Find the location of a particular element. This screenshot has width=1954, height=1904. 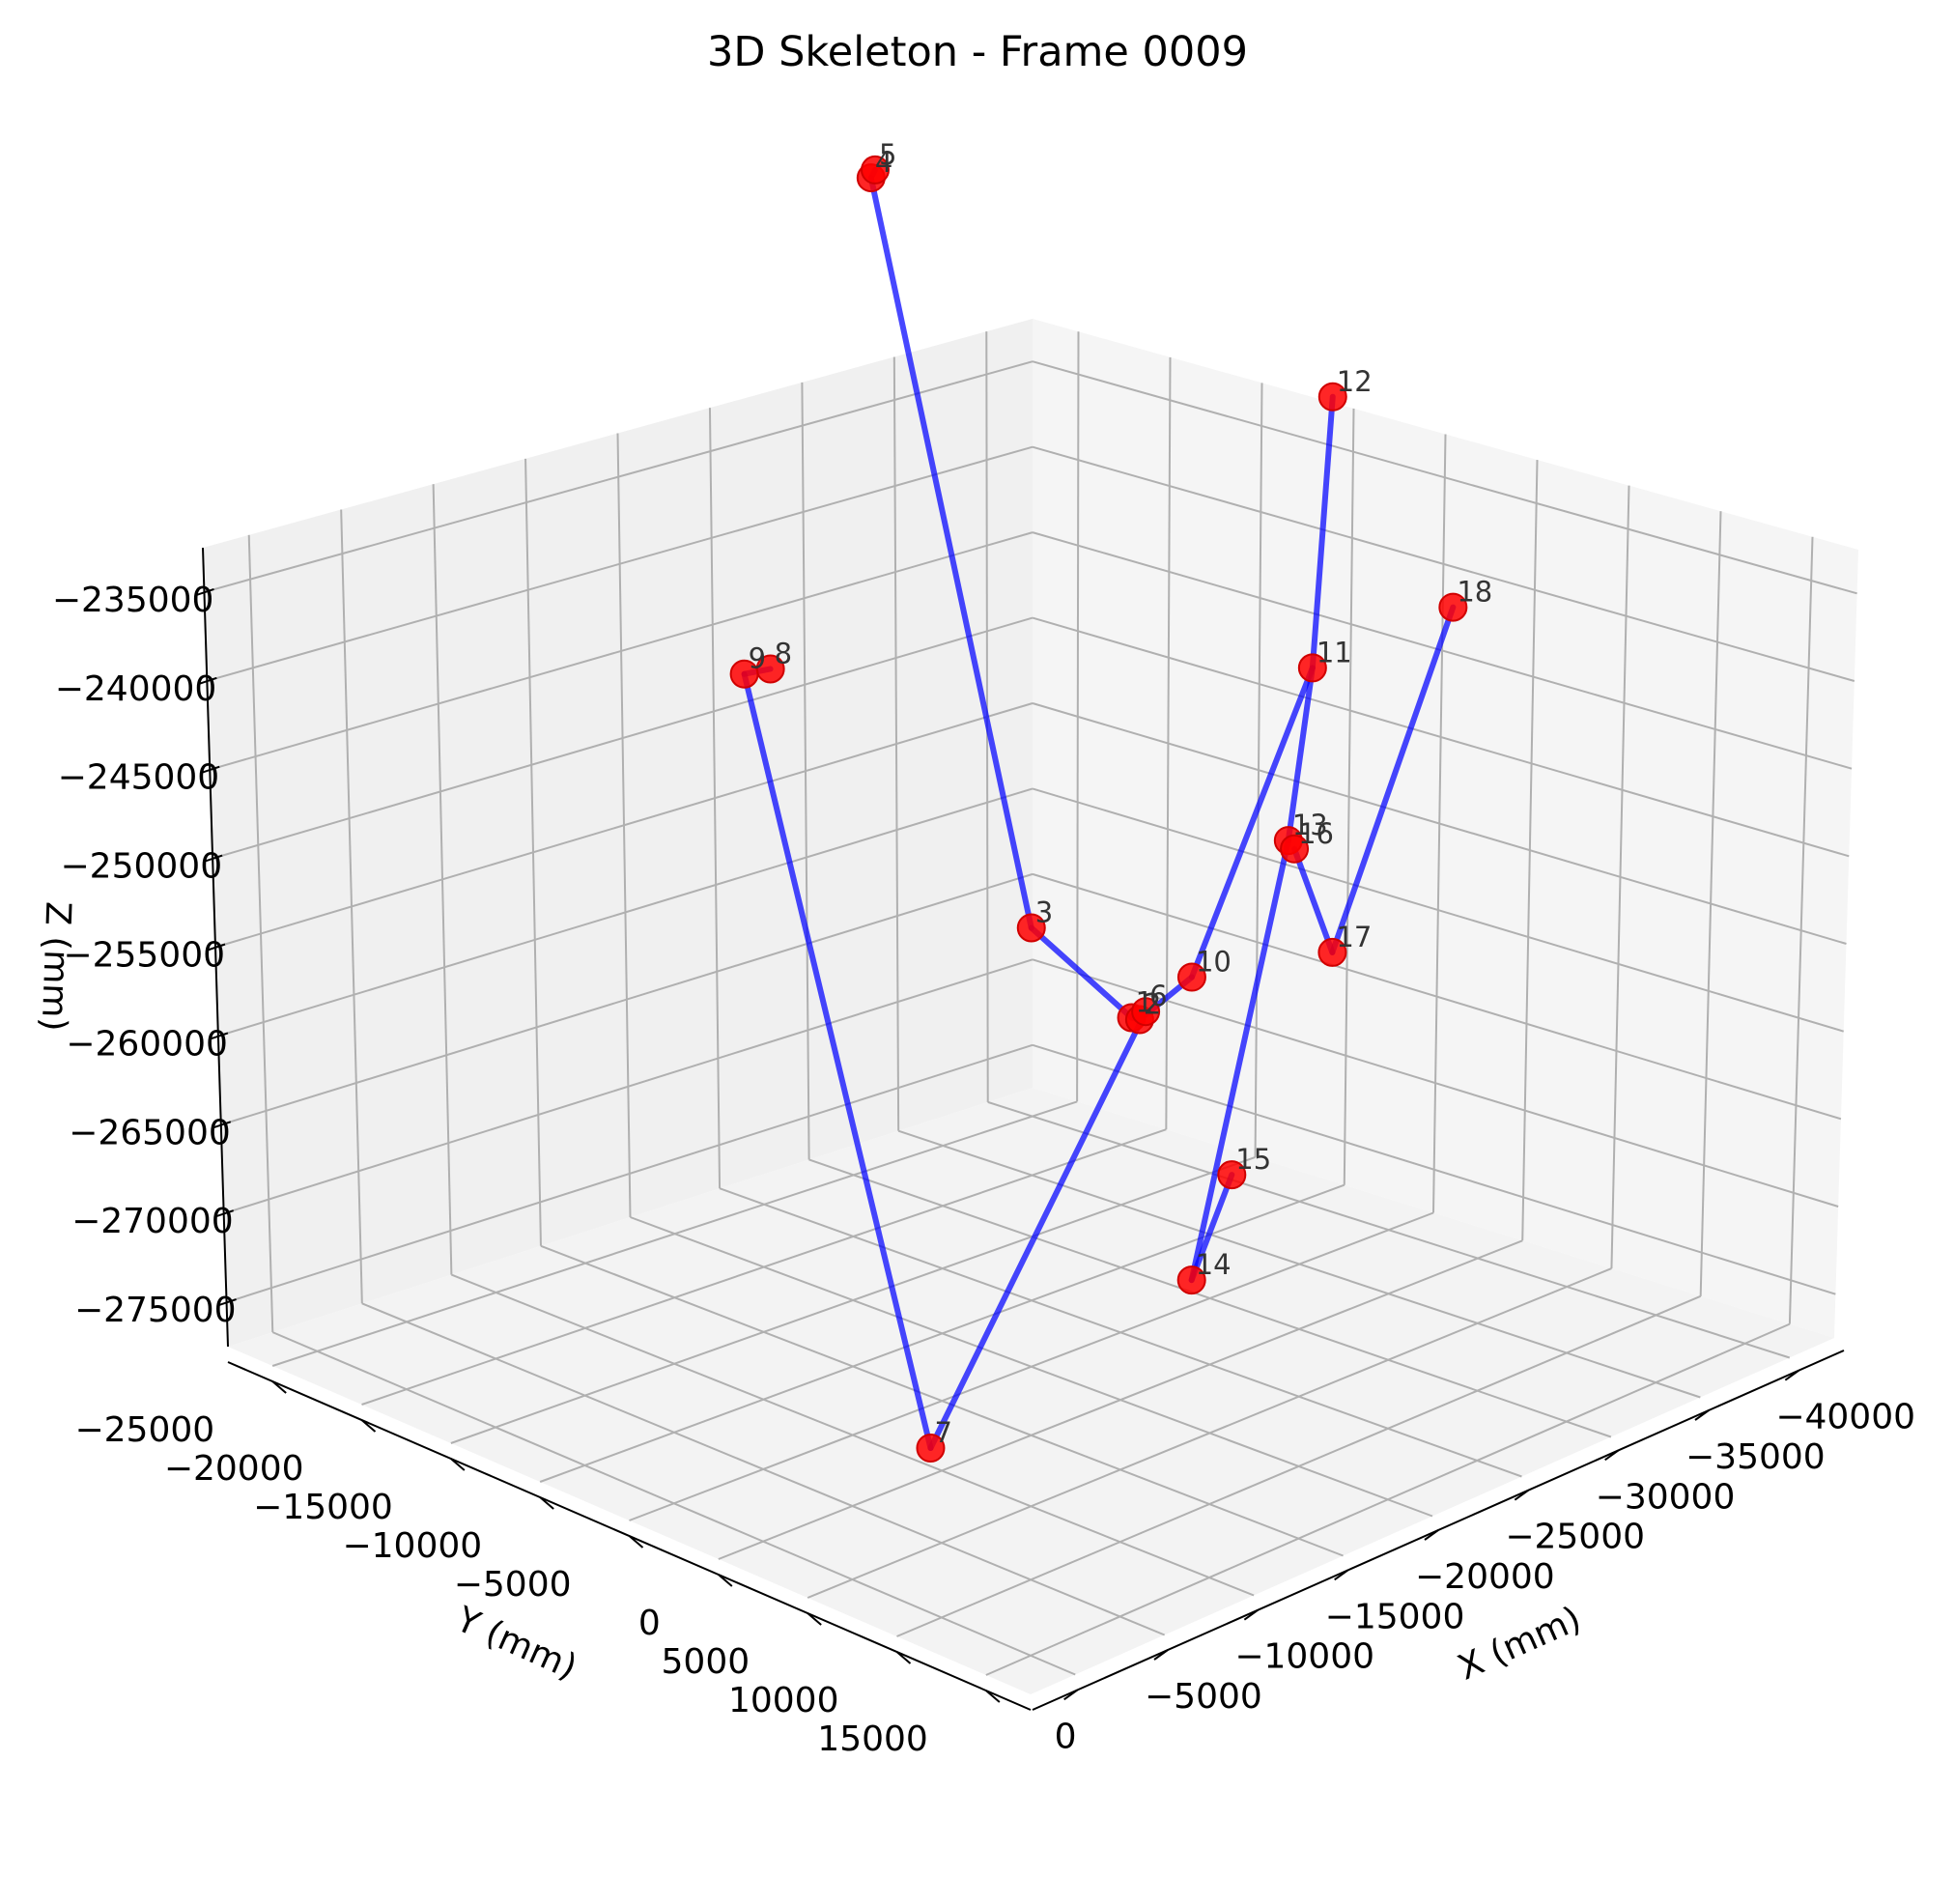

y-tick-label: 0 is located at coordinates (649, 1623).